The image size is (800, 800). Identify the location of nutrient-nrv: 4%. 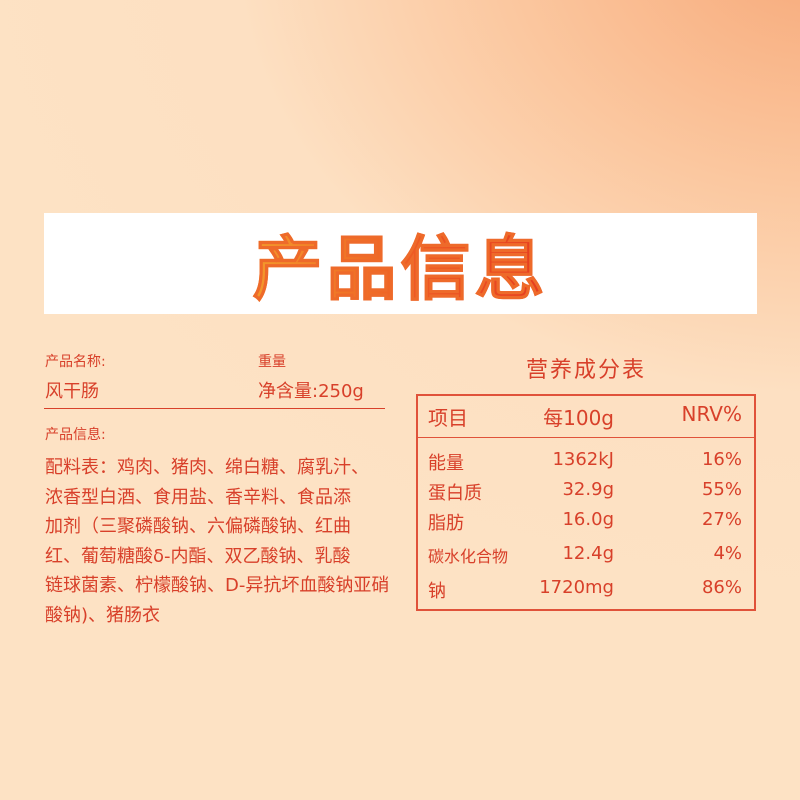
(727, 553).